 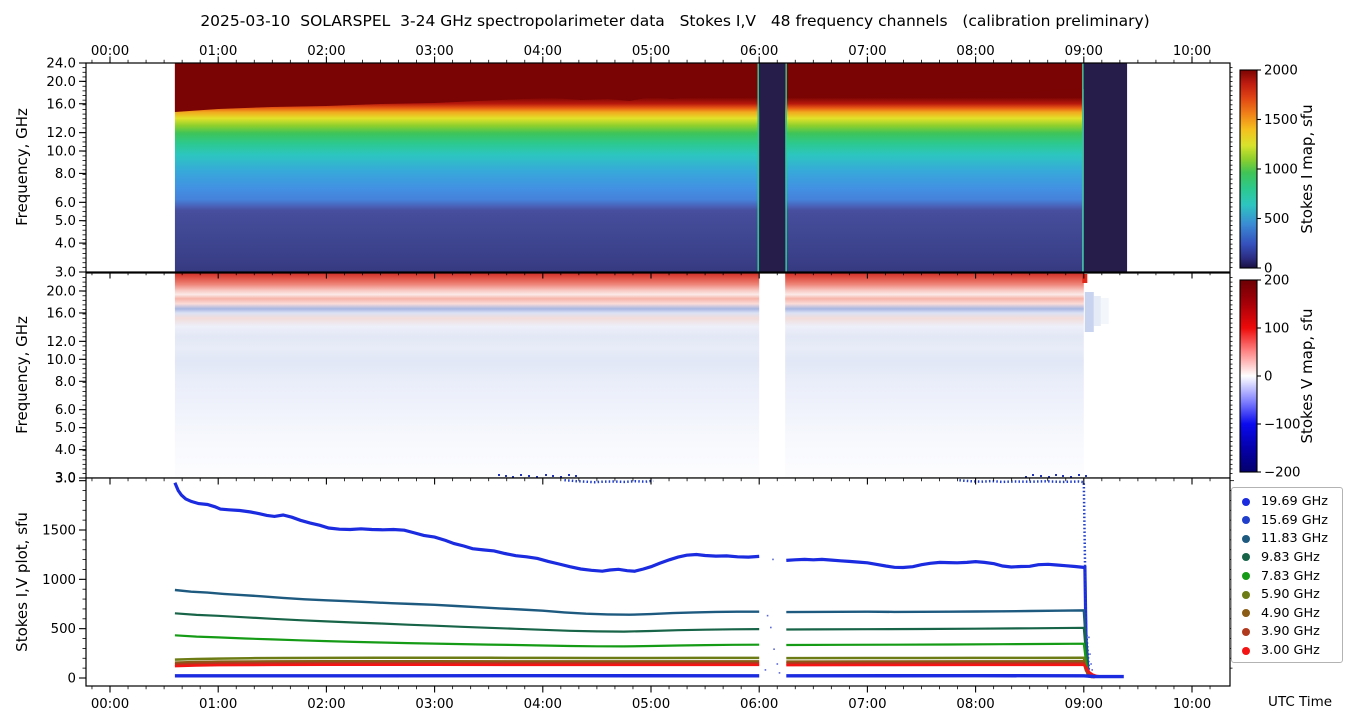 I want to click on end-red-mark, so click(x=1085, y=278).